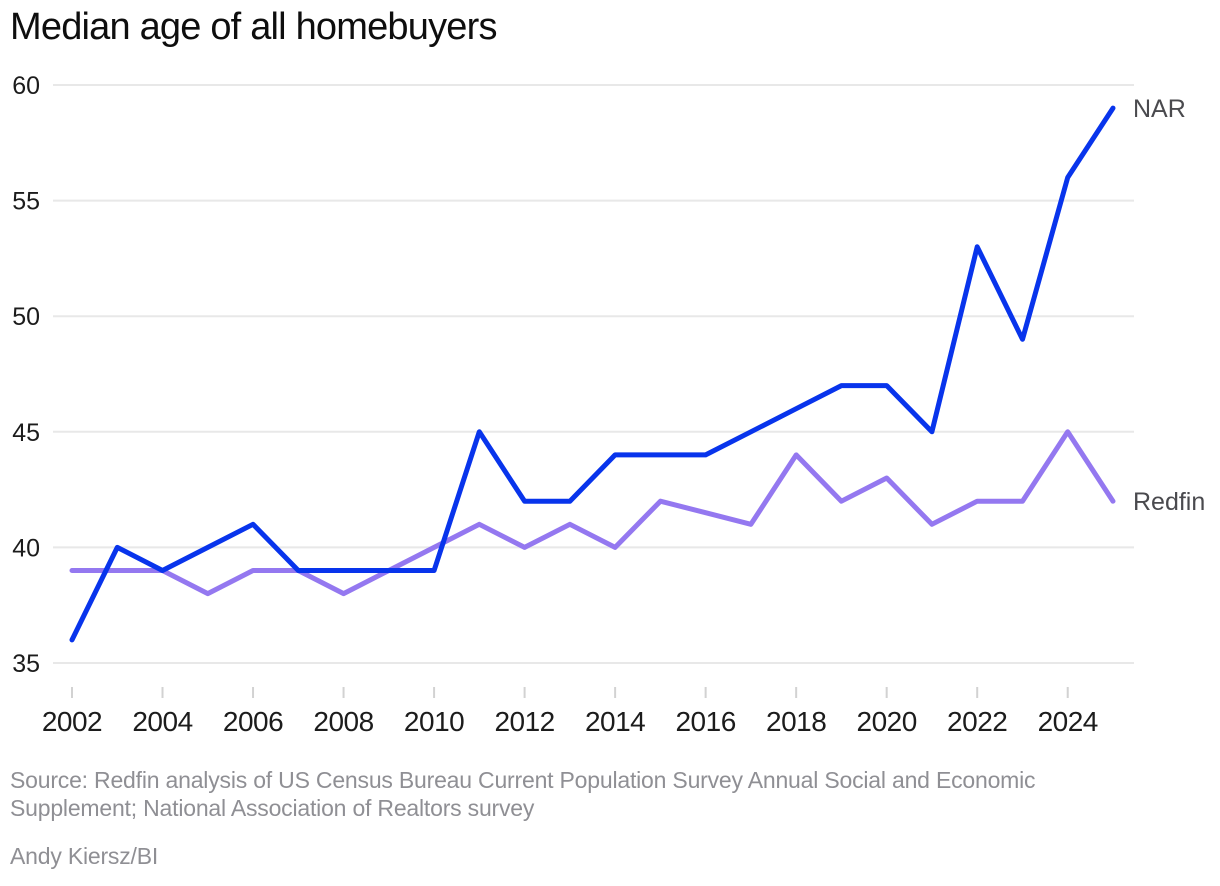  I want to click on y-axis-label-40: 40, so click(26, 548).